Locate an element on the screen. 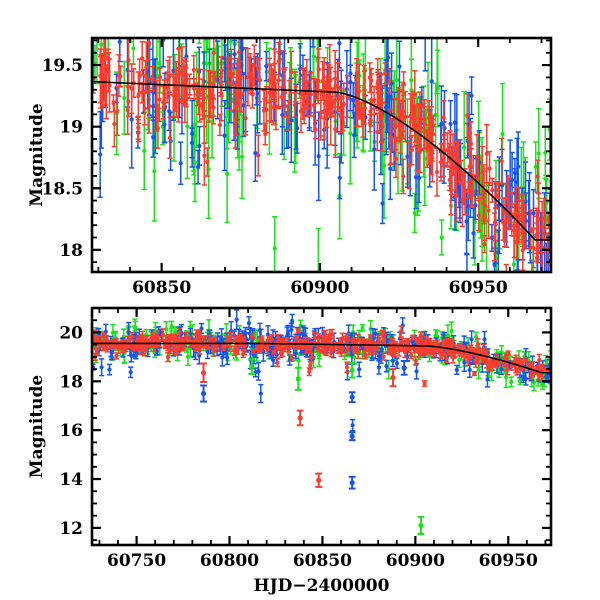  xtick-label: 60850 is located at coordinates (161, 288).